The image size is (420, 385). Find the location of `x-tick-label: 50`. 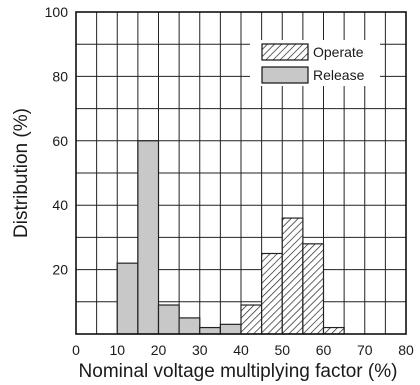

x-tick-label: 50 is located at coordinates (282, 350).